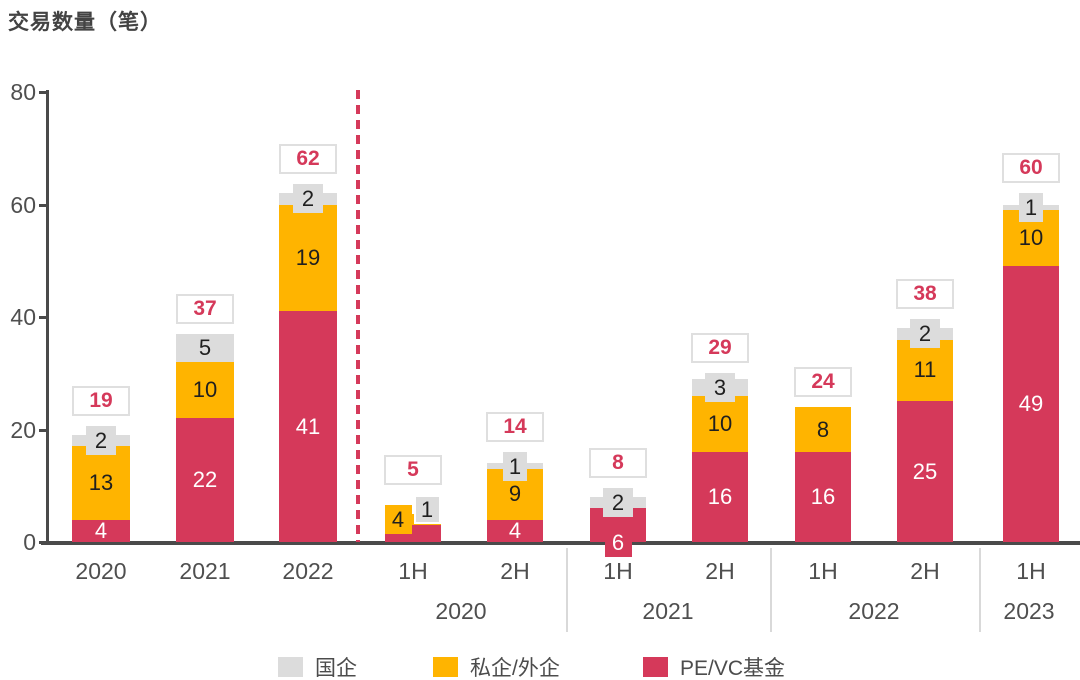  I want to click on bar-segment-soe, so click(205, 347).